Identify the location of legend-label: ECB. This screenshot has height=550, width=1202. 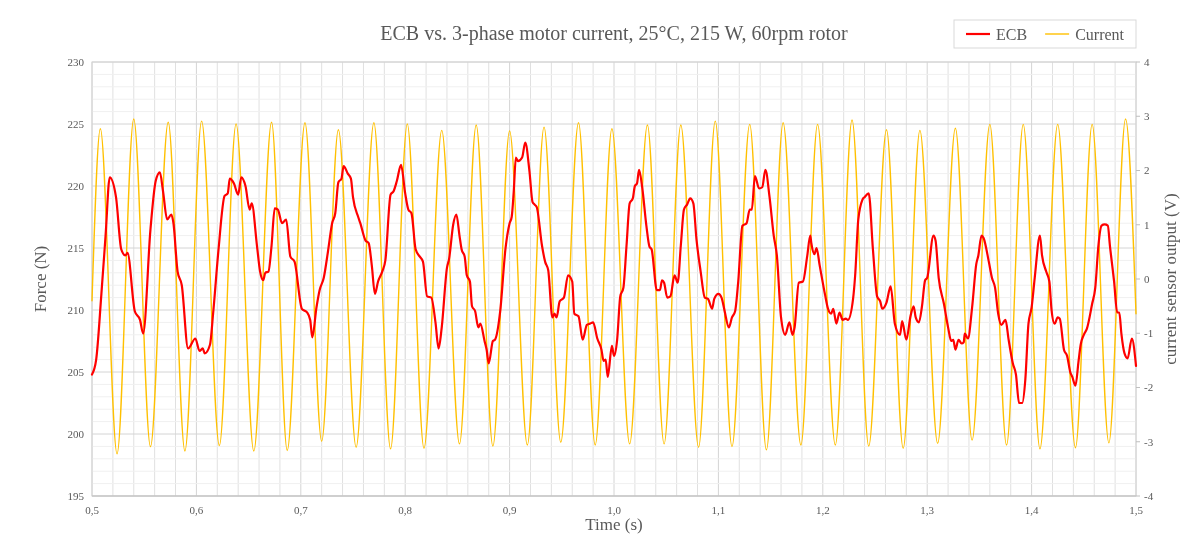
(1012, 34).